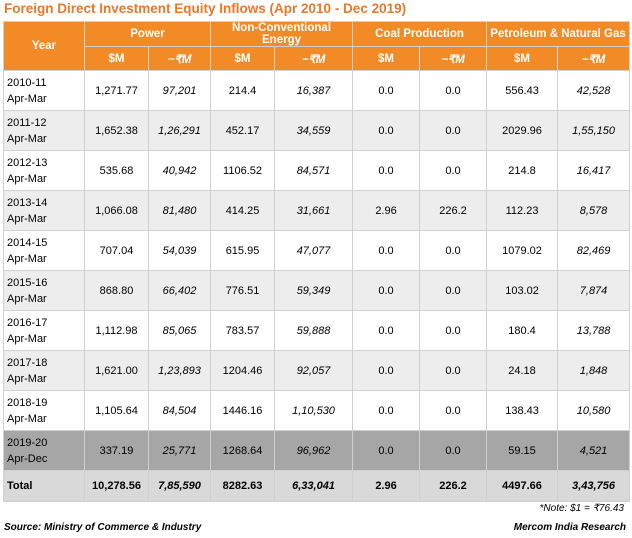 Image resolution: width=632 pixels, height=538 pixels. Describe the element at coordinates (569, 527) in the screenshot. I see `attribution-text: Mercom India Research` at that location.